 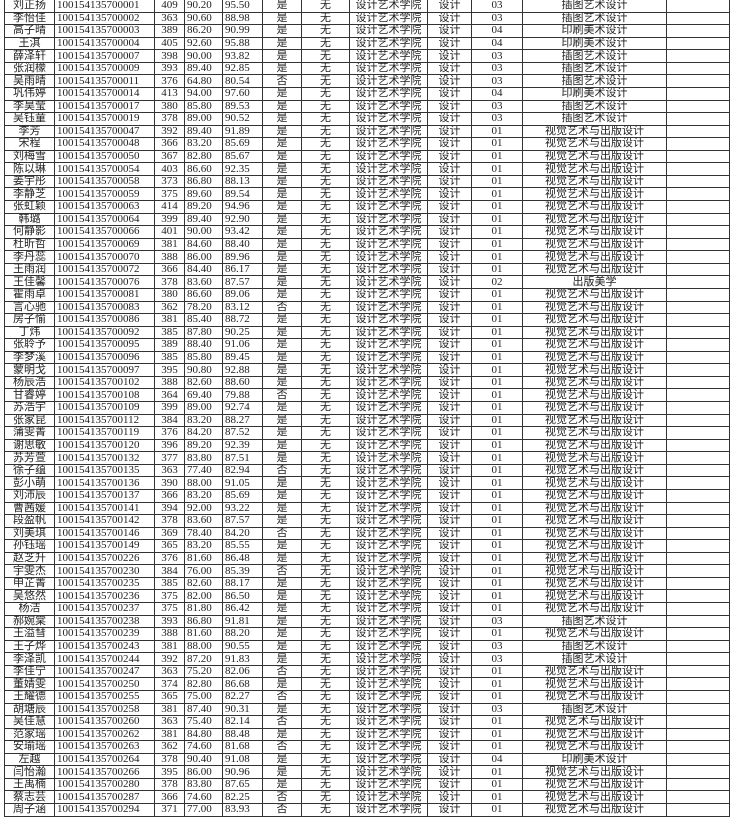 I want to click on cell-research-direction: 印刷美术设计, so click(x=594, y=31).